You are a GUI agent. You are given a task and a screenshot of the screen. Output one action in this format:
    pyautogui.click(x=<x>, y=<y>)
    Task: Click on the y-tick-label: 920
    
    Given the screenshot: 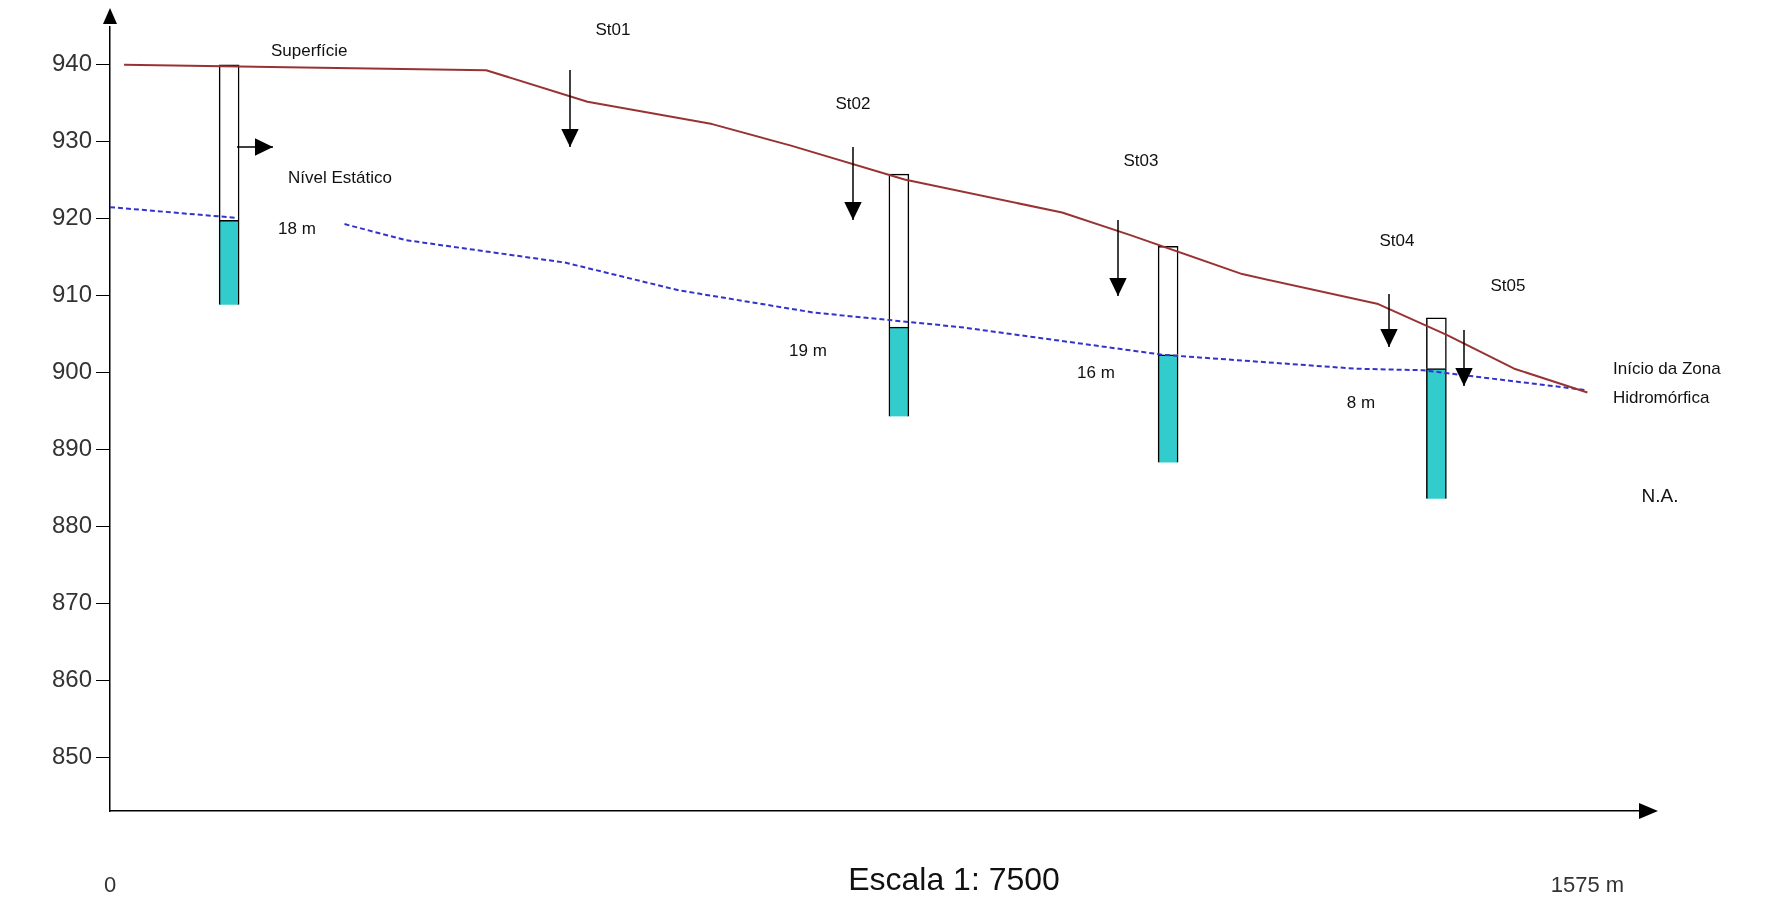 What is the action you would take?
    pyautogui.click(x=71, y=217)
    